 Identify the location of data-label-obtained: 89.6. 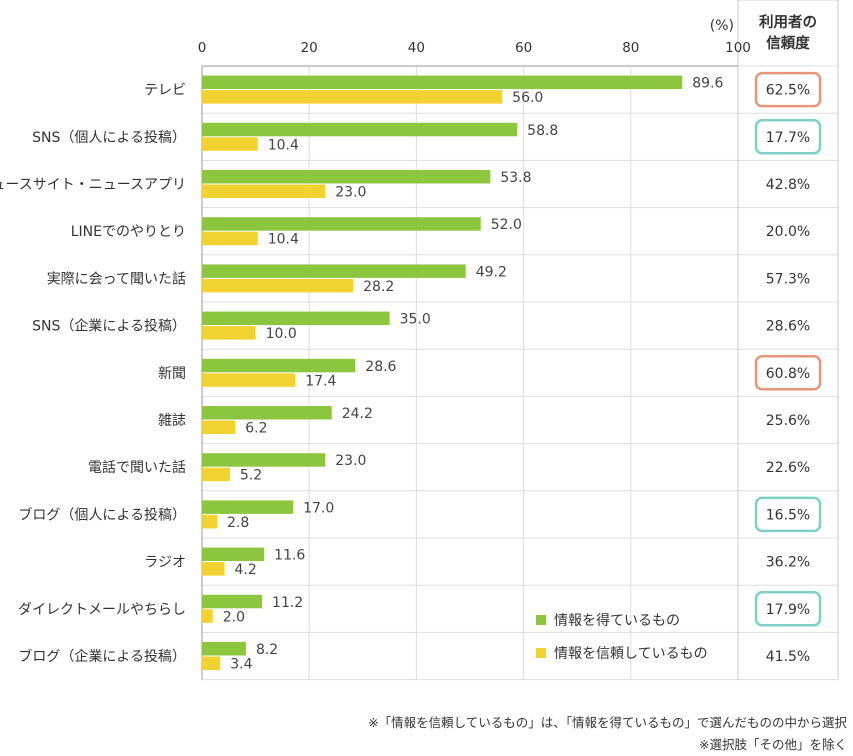
(707, 84).